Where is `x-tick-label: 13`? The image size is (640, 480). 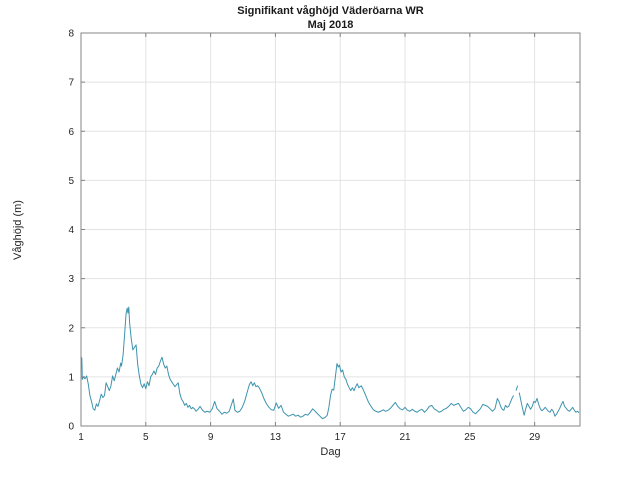 x-tick-label: 13 is located at coordinates (276, 437).